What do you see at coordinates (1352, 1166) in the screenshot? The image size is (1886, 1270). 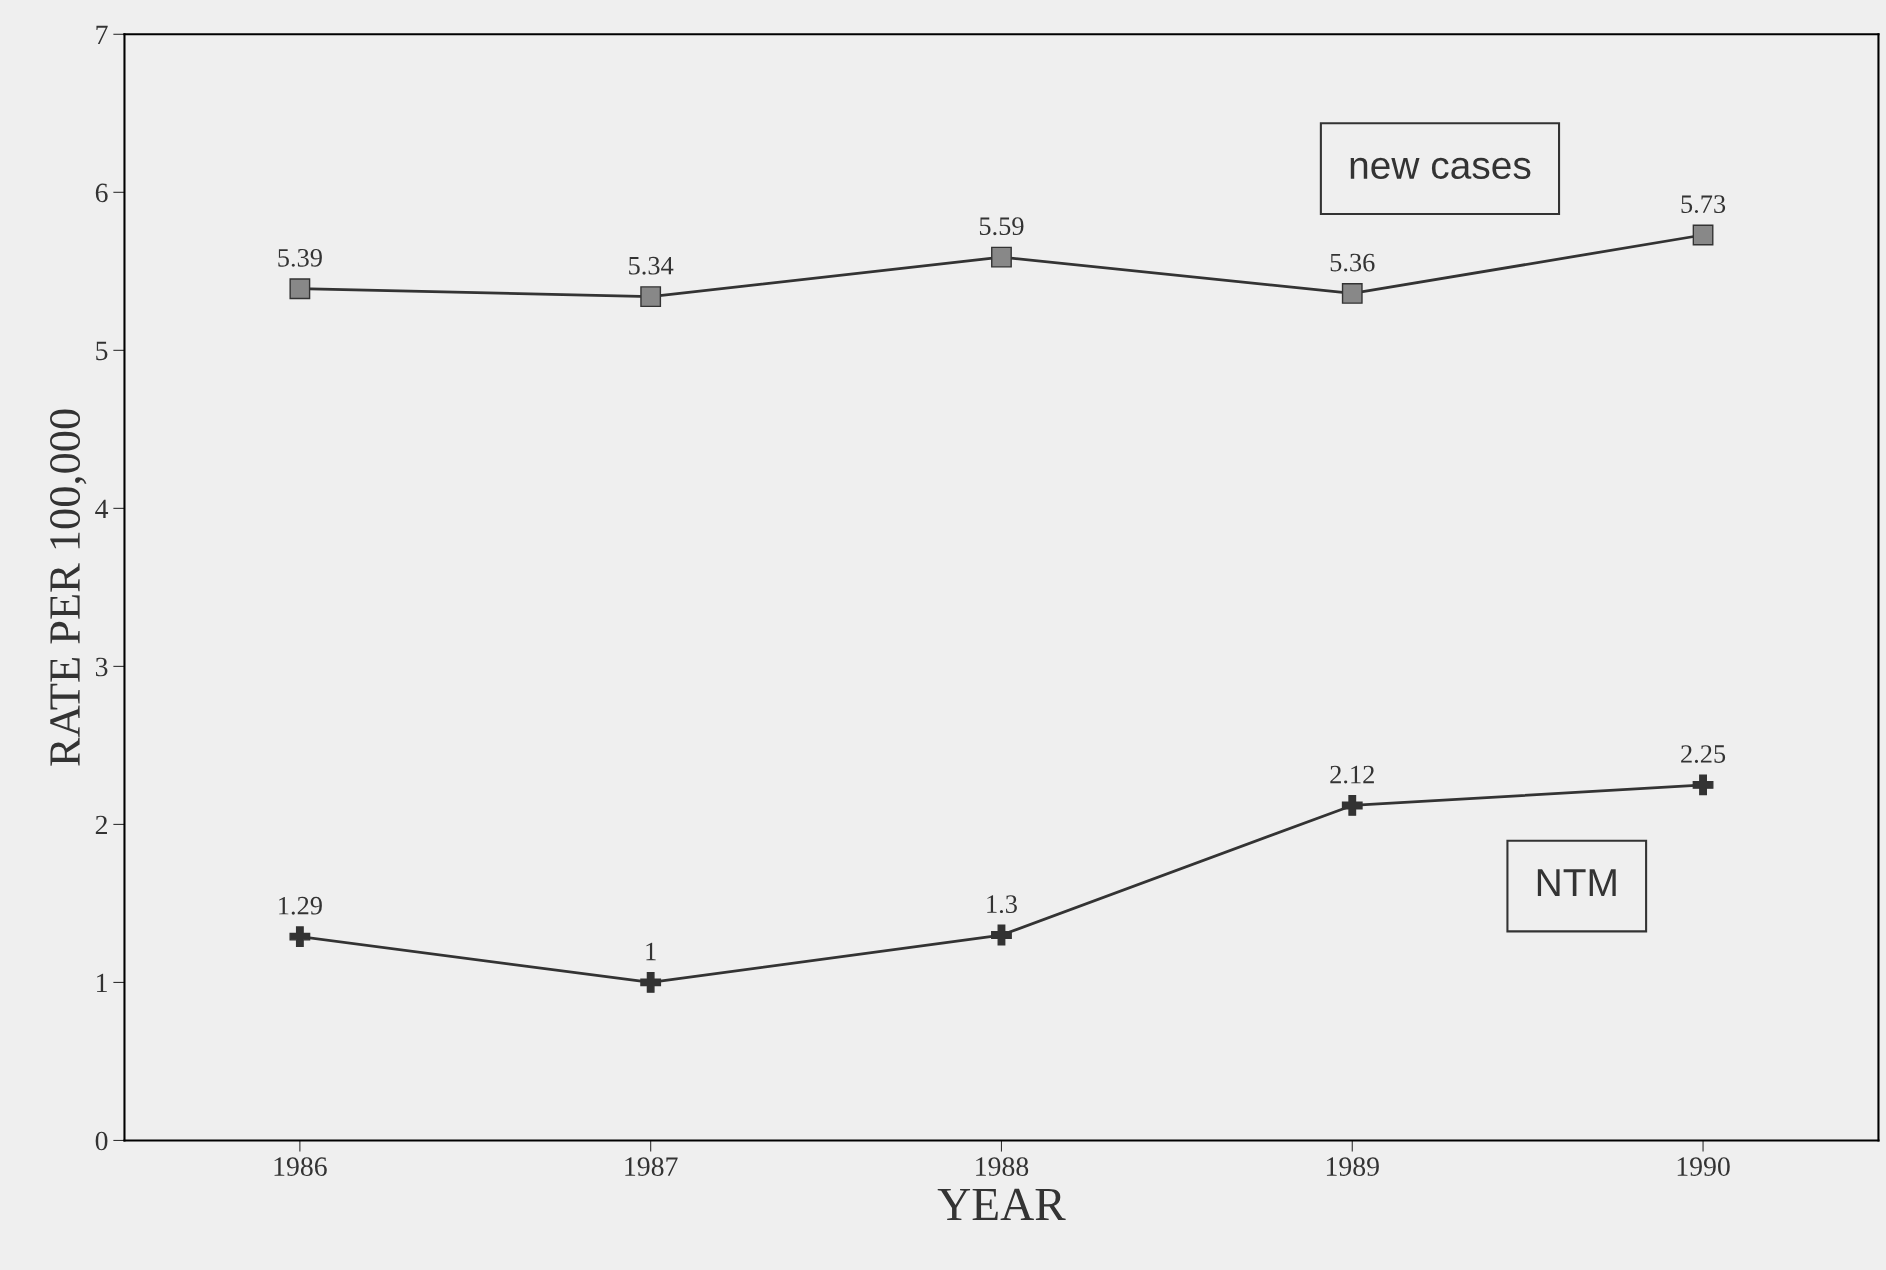 I see `x-tick-label: 1989` at bounding box center [1352, 1166].